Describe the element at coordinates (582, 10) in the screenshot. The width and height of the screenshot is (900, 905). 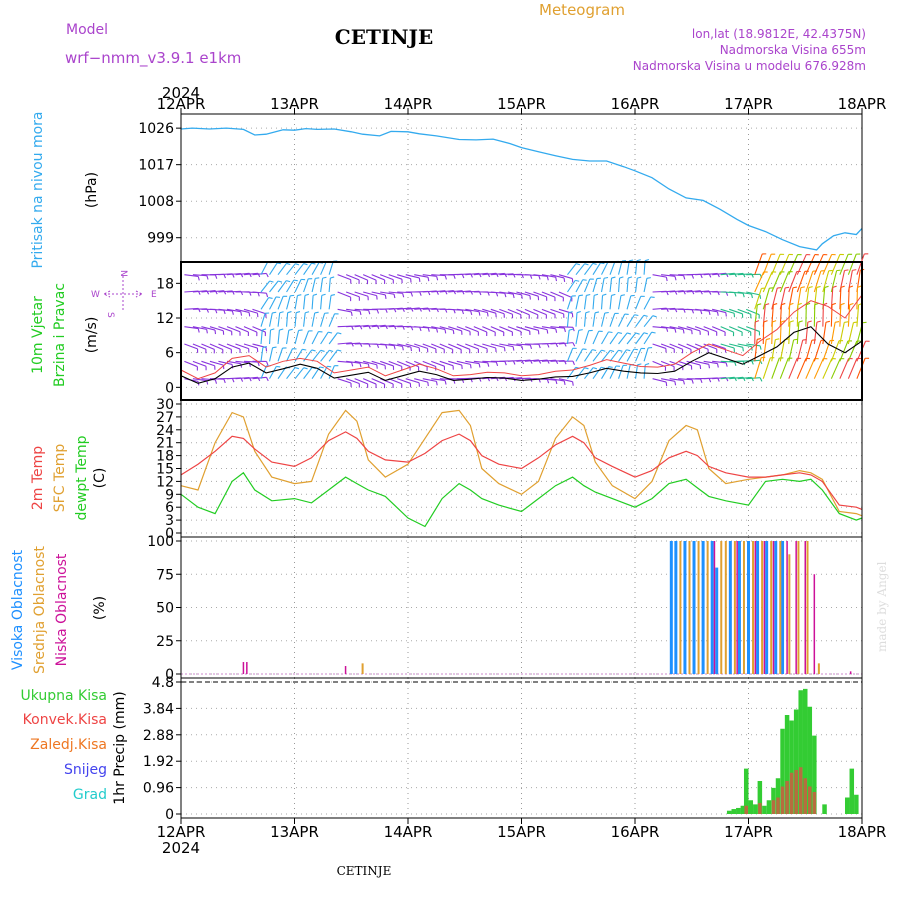
I see `meteogram-label: Meteogram` at that location.